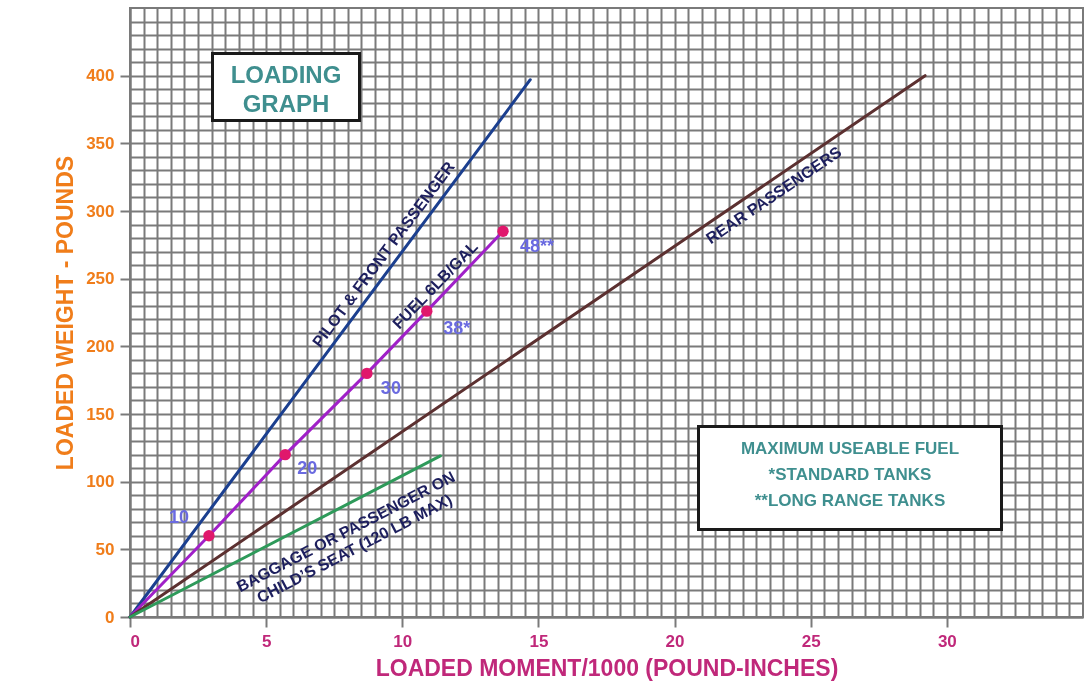 The image size is (1086, 696). What do you see at coordinates (850, 449) in the screenshot?
I see `annotation: MAXIMUM USEABLE FUEL` at bounding box center [850, 449].